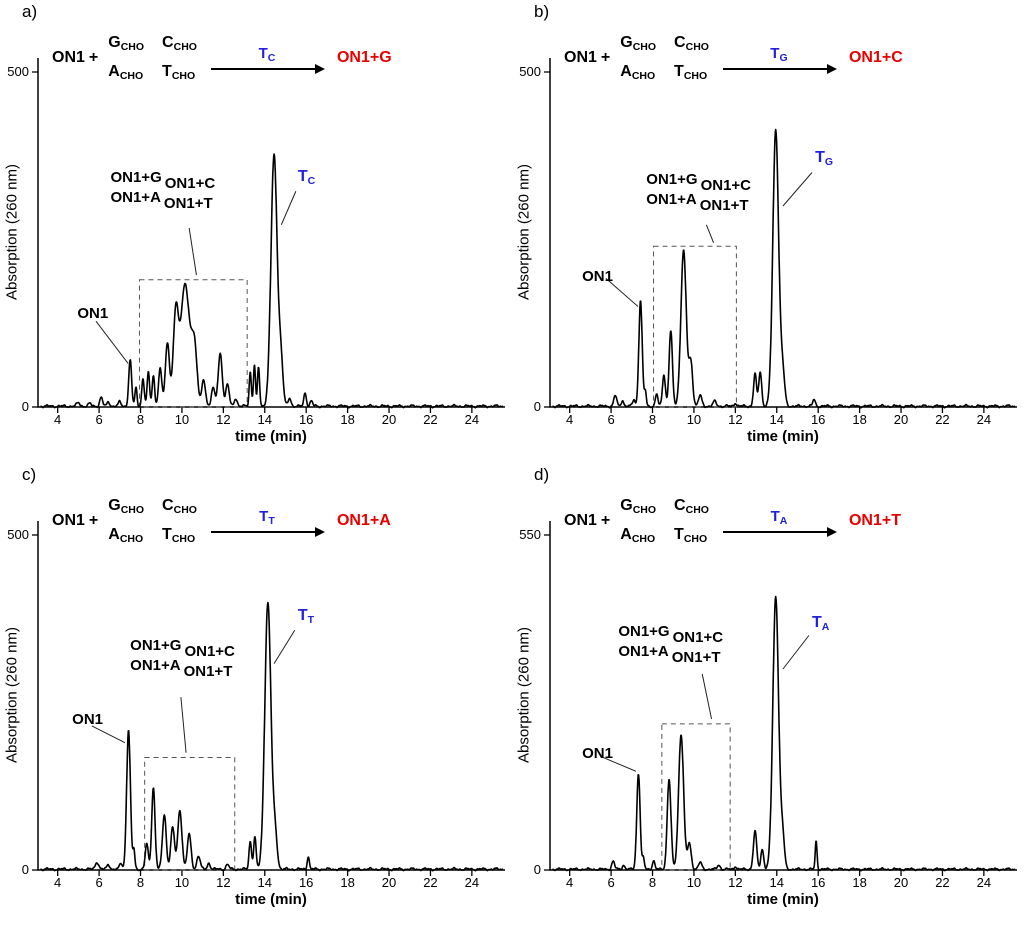 The image size is (1024, 926). I want to click on template-over-arrow: TA, so click(779, 517).